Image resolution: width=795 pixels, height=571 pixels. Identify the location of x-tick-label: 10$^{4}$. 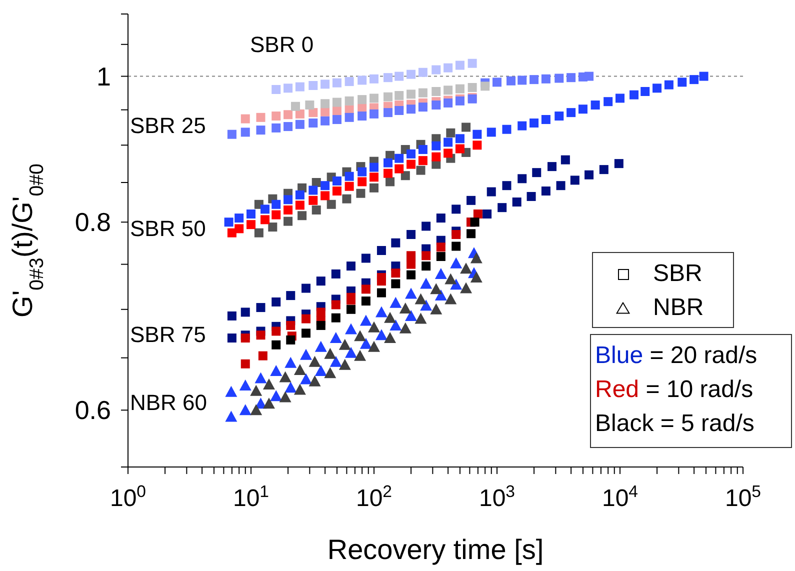
(620, 497).